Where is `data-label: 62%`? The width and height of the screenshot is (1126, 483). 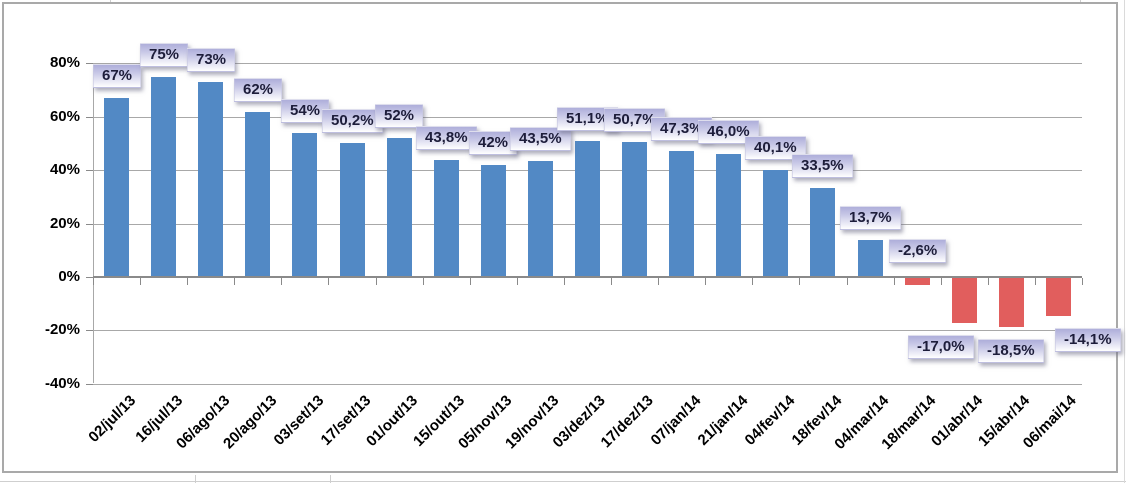 data-label: 62% is located at coordinates (258, 90).